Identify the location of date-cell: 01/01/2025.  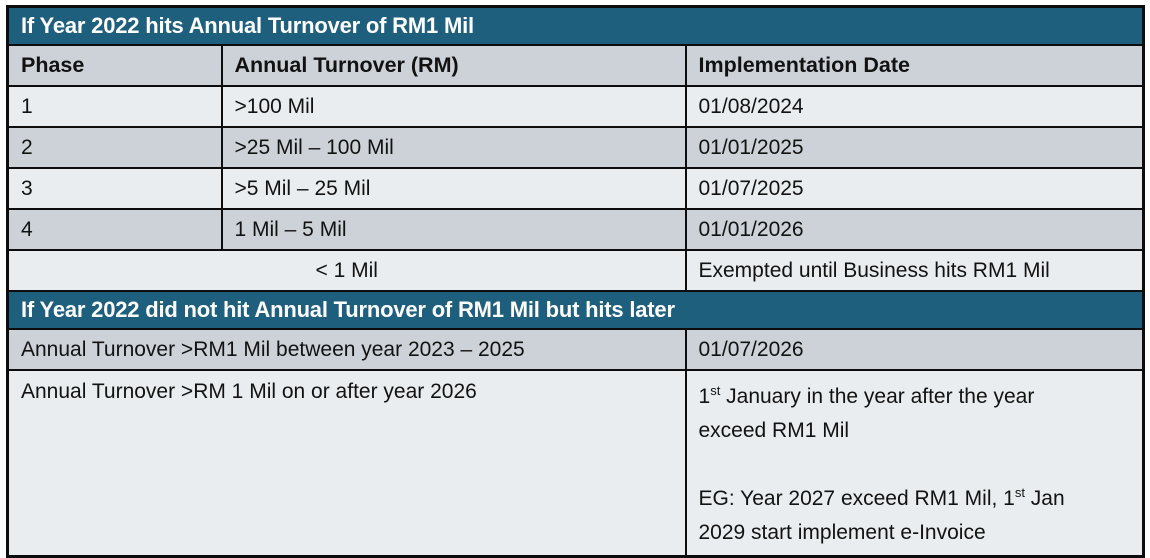
(914, 147).